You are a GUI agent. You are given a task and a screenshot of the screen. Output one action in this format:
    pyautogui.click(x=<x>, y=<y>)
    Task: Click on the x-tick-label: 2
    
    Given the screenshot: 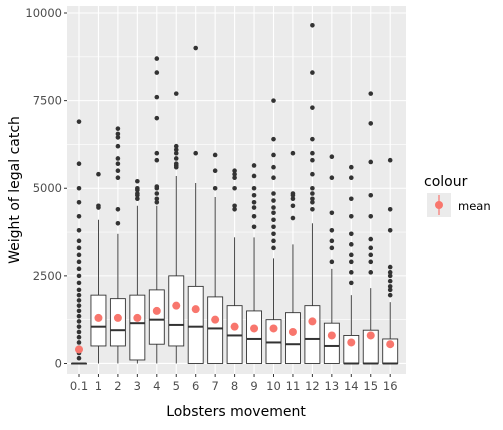 What is the action you would take?
    pyautogui.click(x=117, y=386)
    